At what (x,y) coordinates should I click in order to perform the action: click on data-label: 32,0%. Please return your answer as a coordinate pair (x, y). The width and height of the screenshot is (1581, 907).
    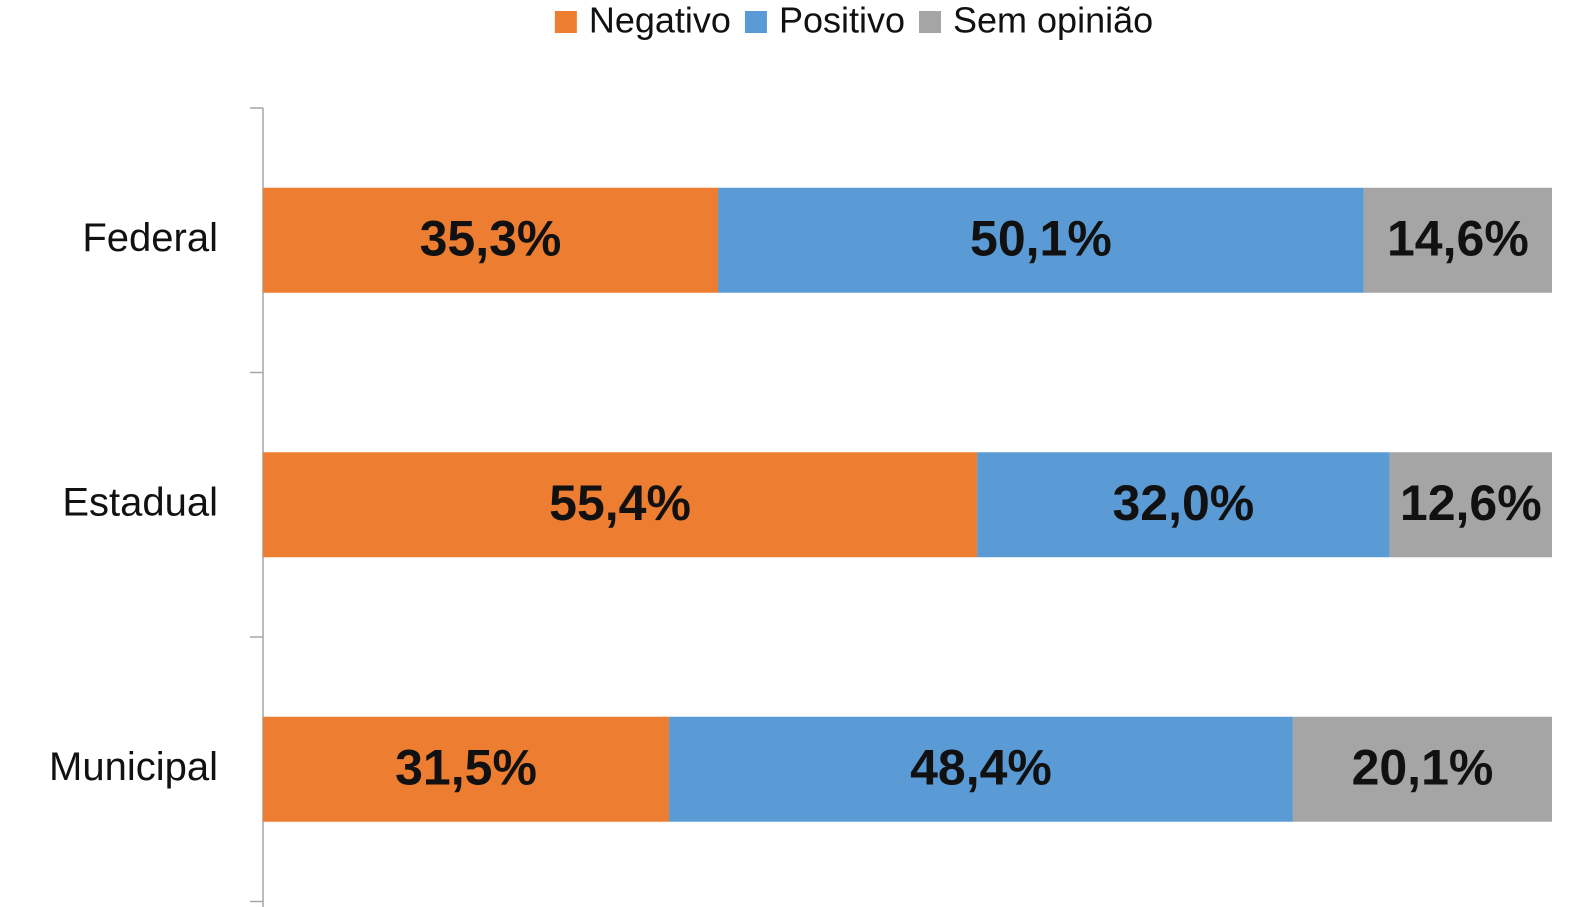
    Looking at the image, I should click on (1183, 503).